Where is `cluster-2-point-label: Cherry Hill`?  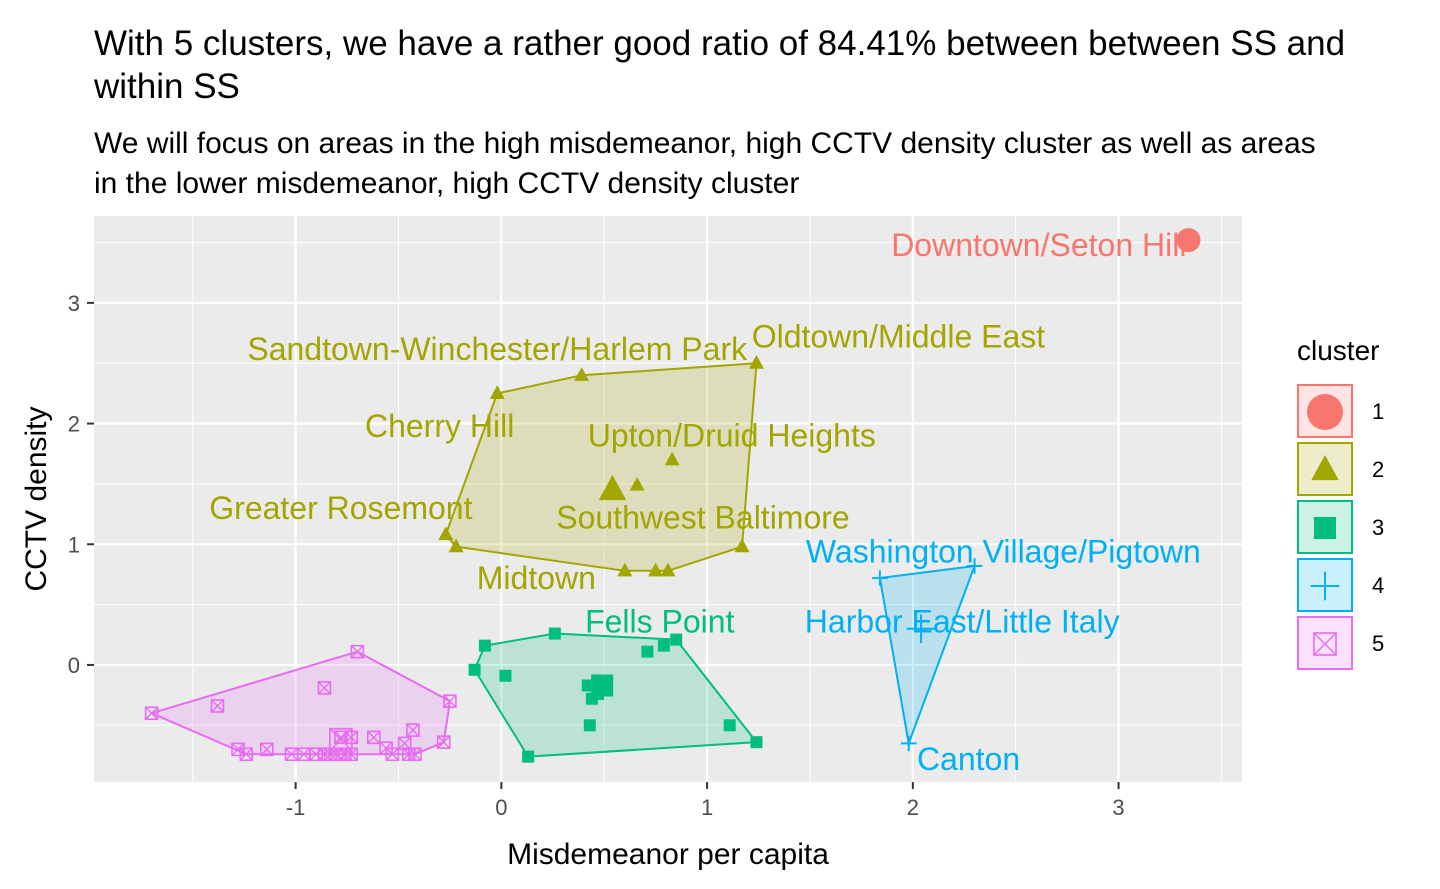
cluster-2-point-label: Cherry Hill is located at coordinates (439, 426).